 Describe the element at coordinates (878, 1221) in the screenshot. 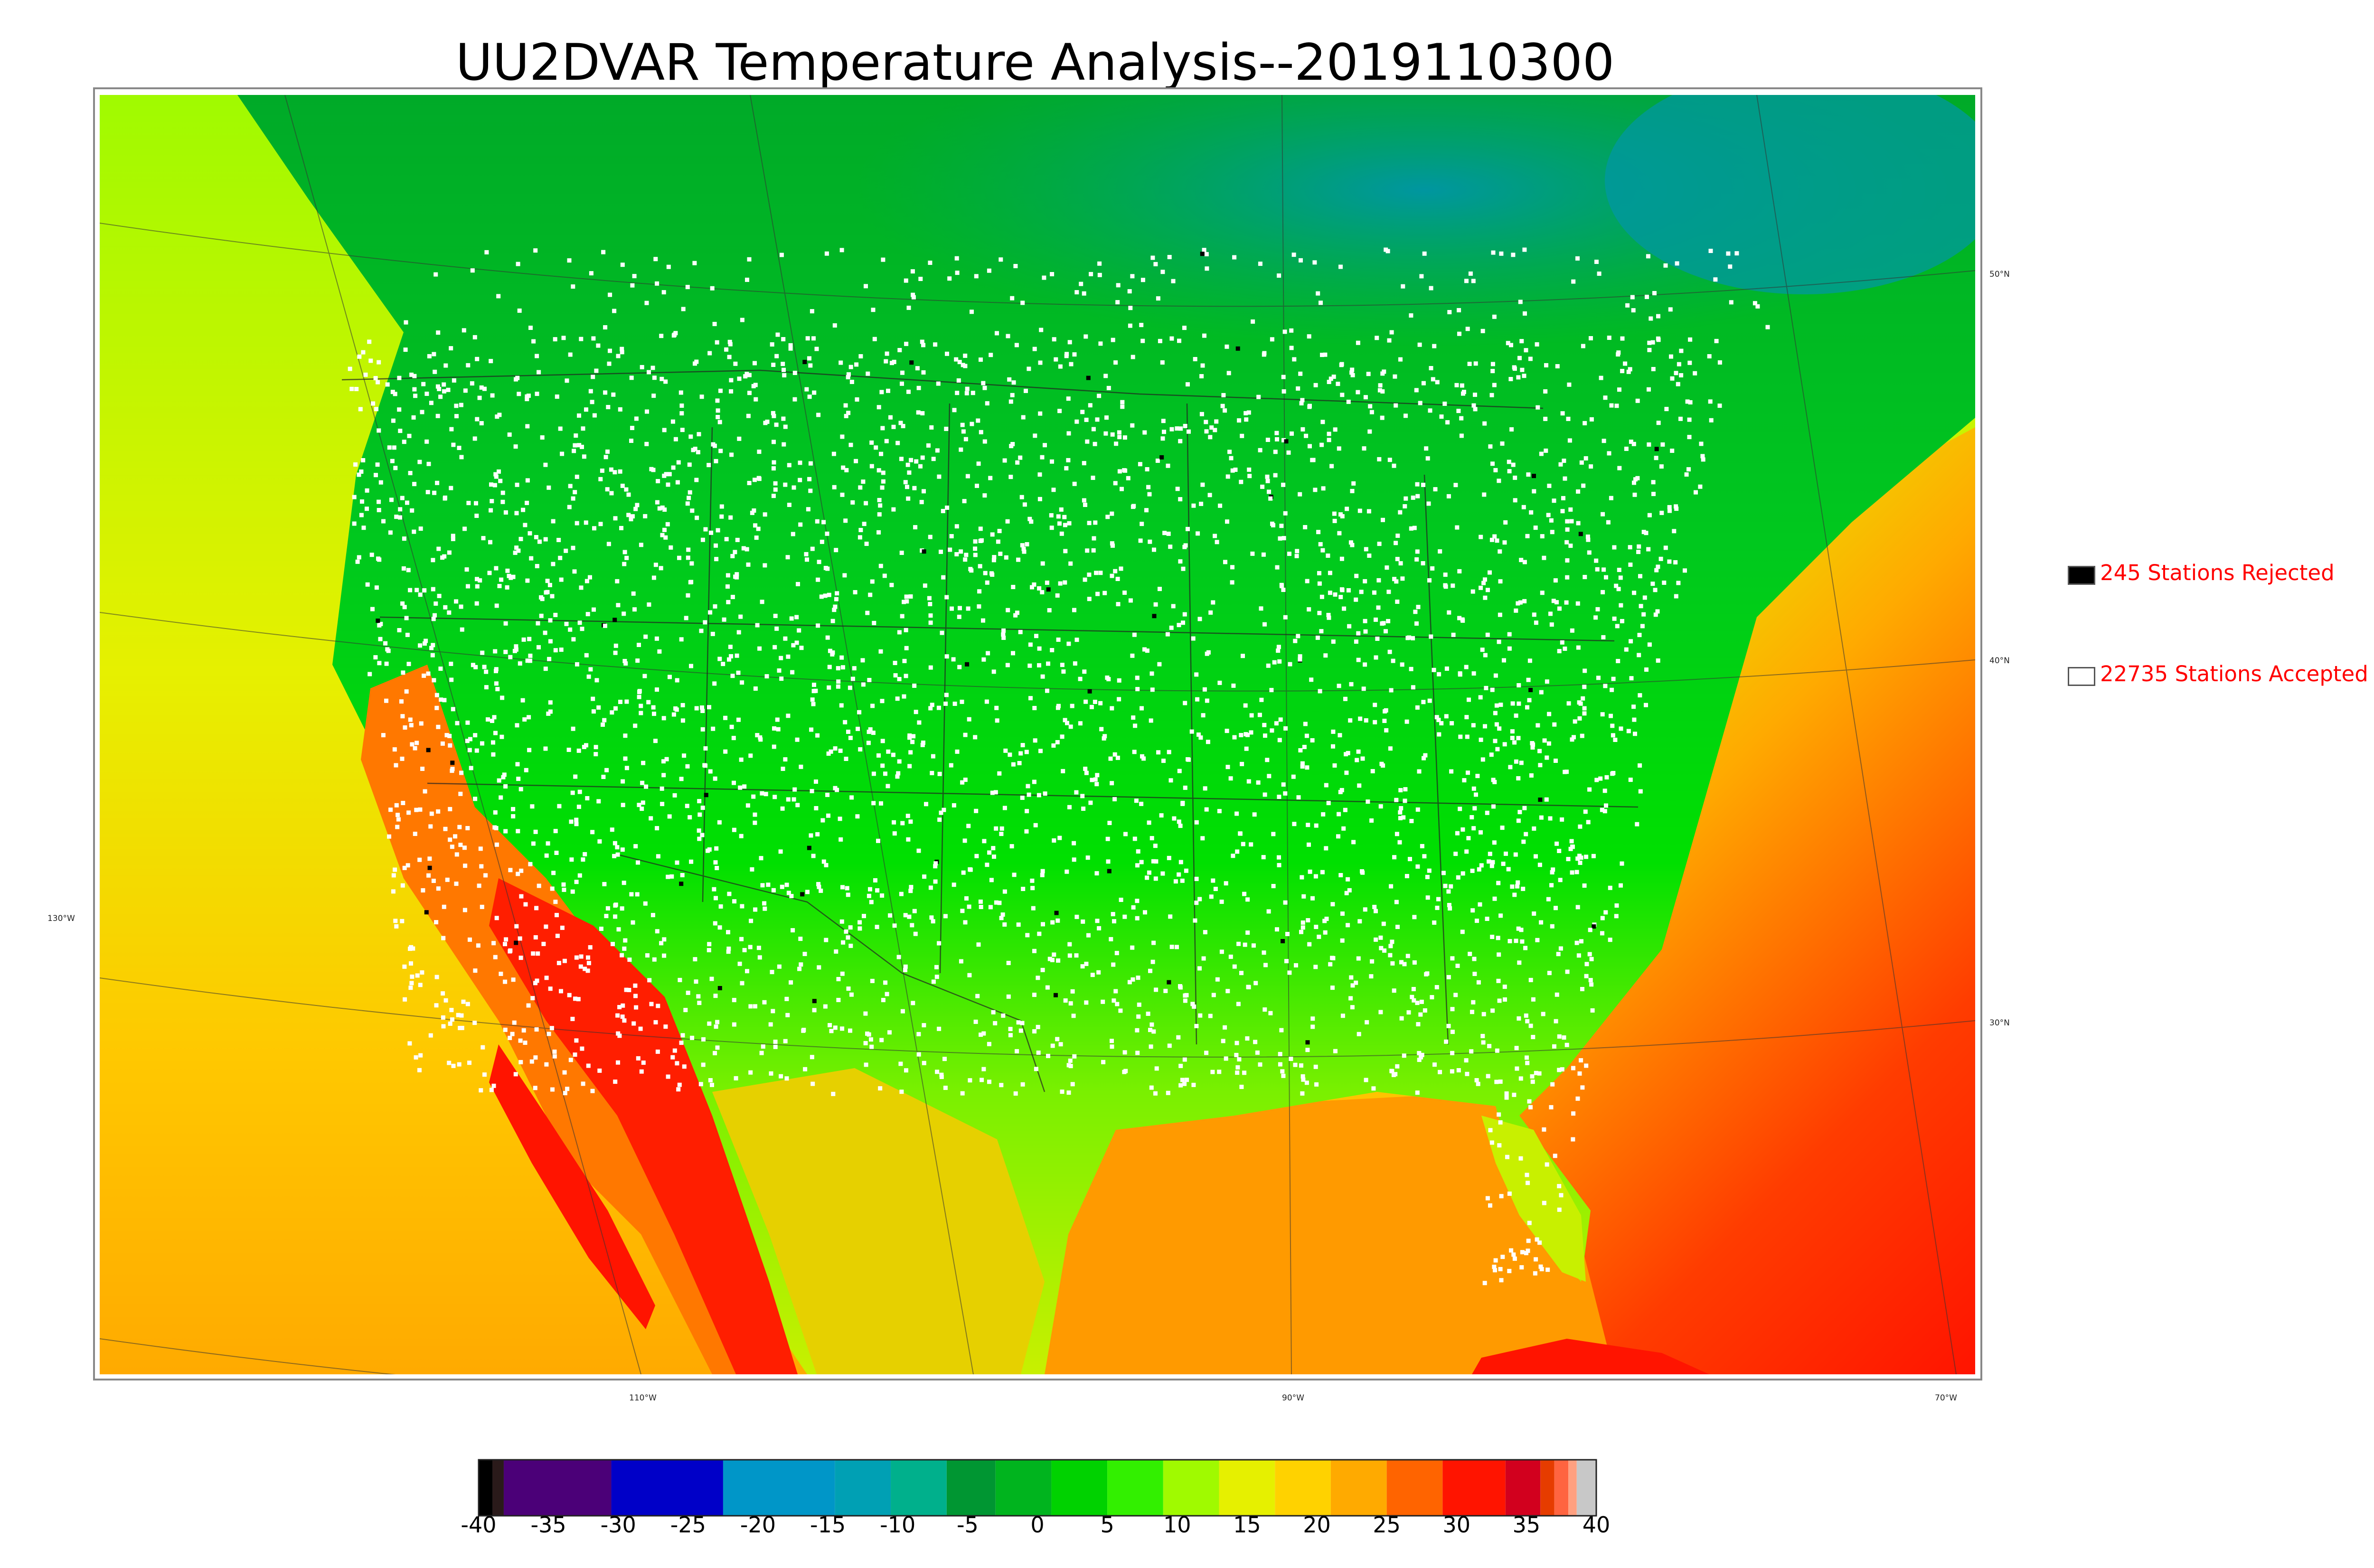

I see `mexico-plateau` at that location.